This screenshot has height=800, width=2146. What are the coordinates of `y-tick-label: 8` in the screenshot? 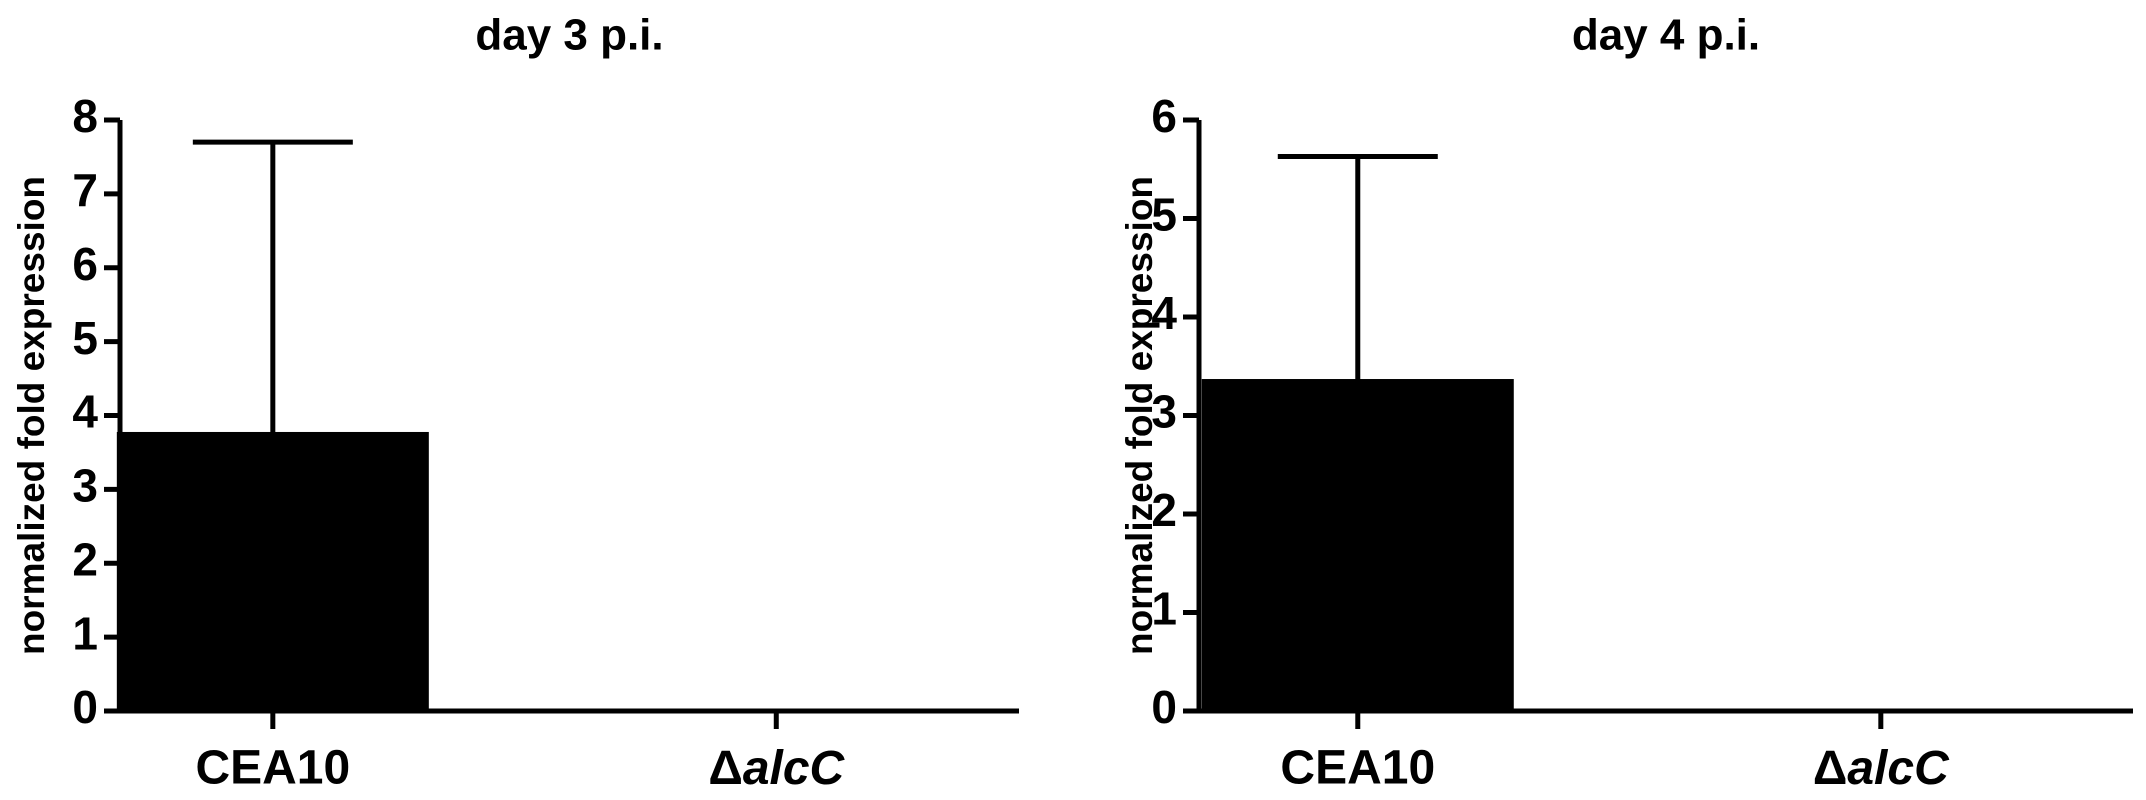 It's located at (85, 116).